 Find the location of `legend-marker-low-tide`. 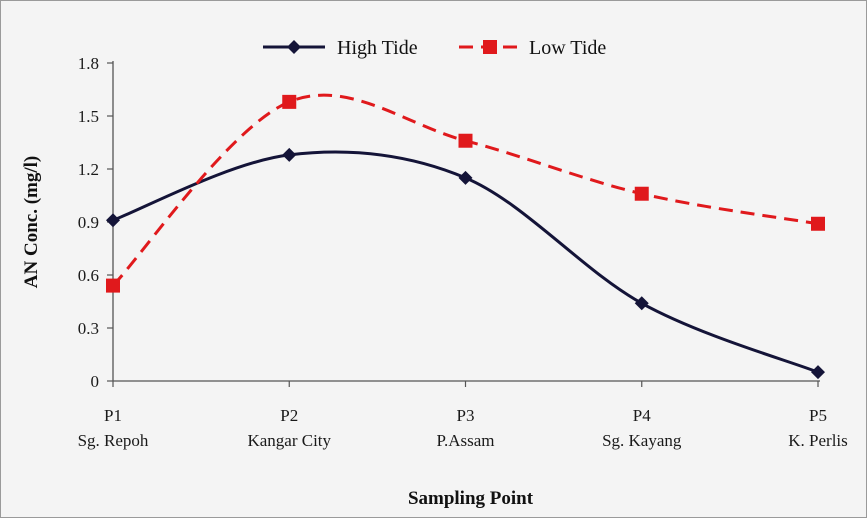

legend-marker-low-tide is located at coordinates (490, 47).